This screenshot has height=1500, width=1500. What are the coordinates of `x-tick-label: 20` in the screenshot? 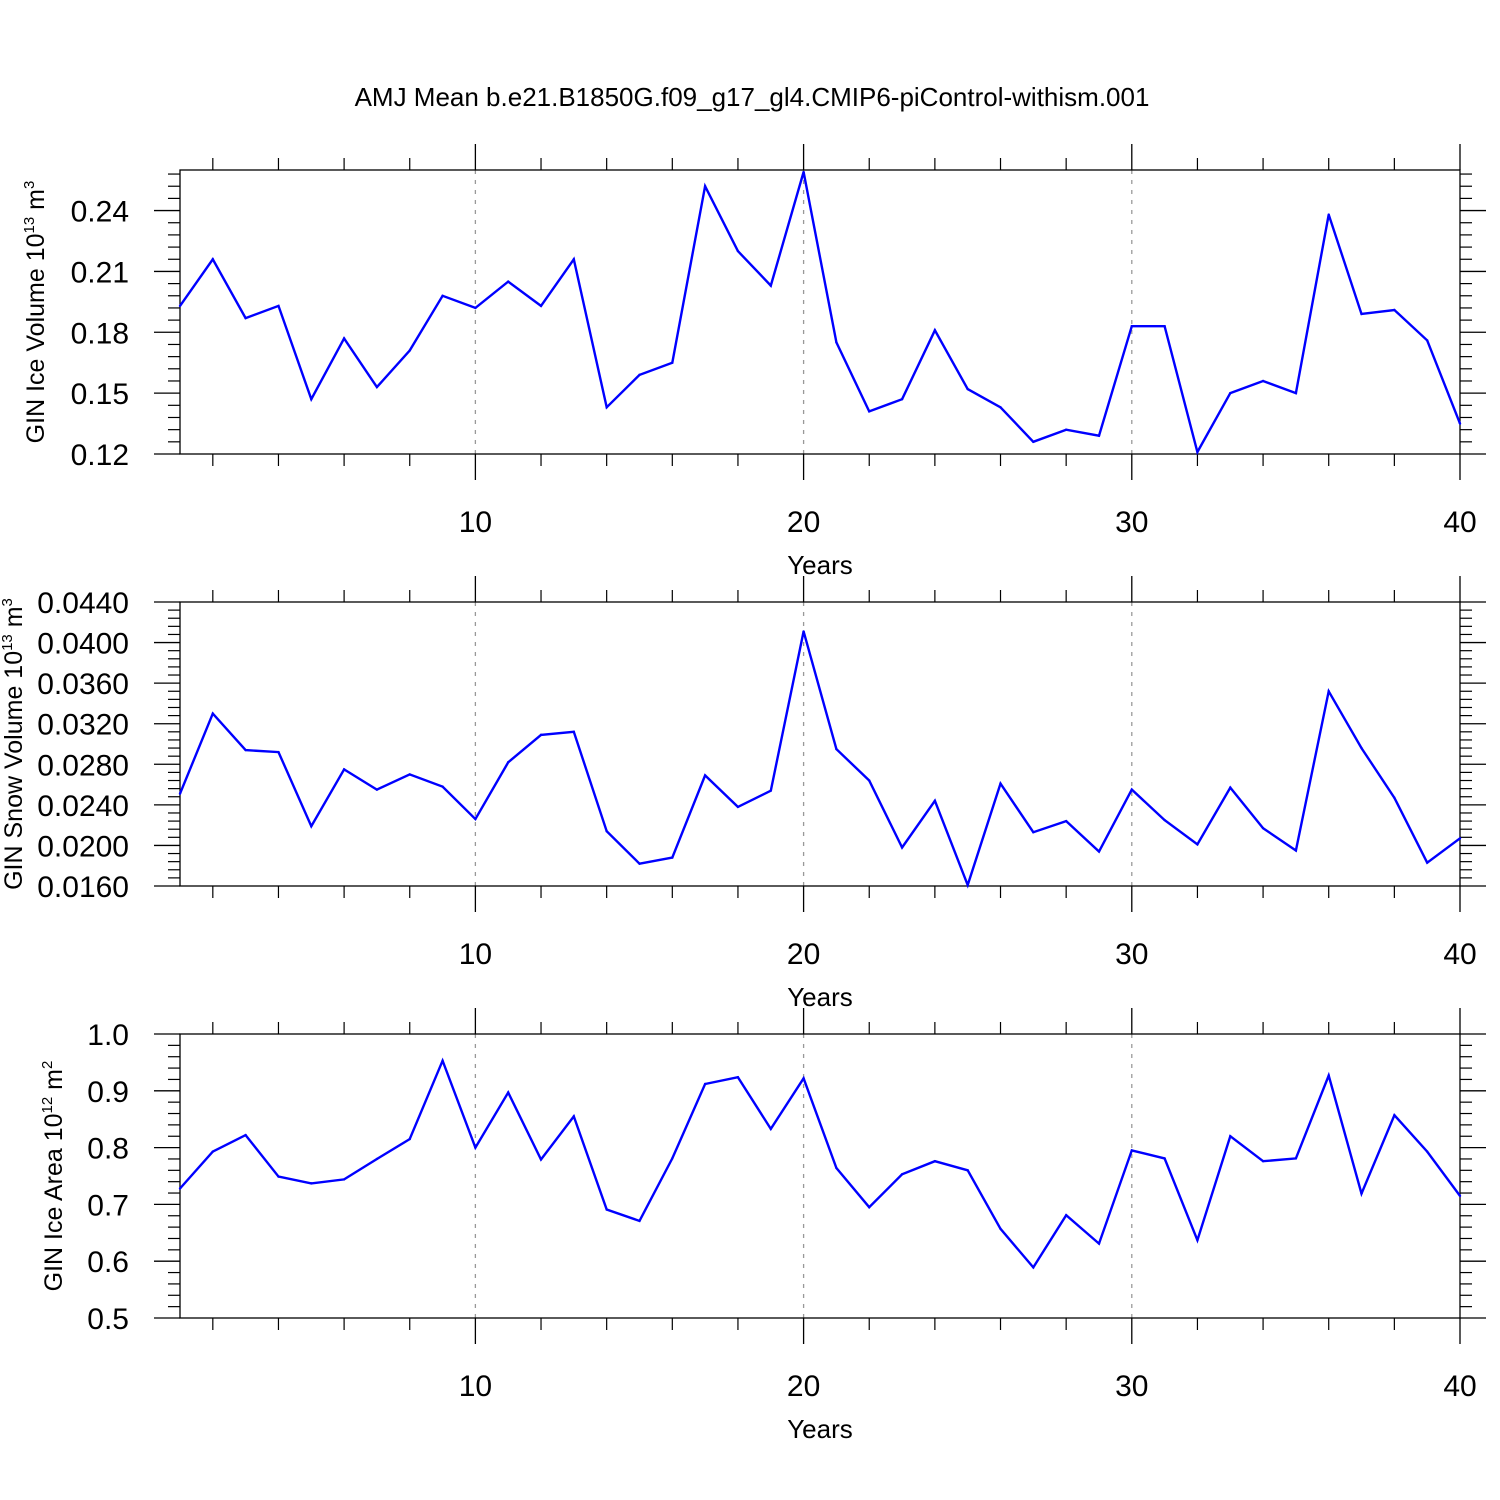 It's located at (803, 522).